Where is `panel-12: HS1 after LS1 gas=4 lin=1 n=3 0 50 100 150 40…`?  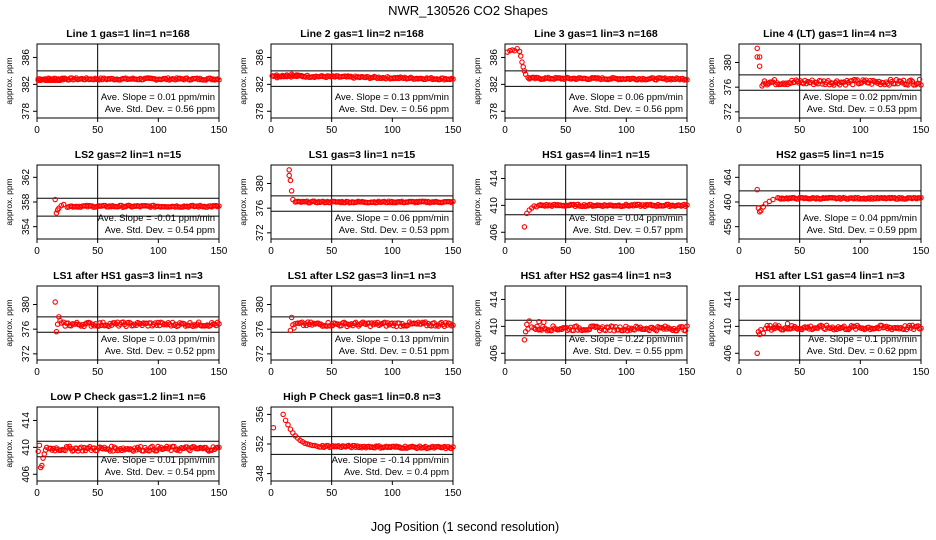 panel-12: HS1 after LS1 gas=4 lin=1 n=3 0 50 100 150 40… is located at coordinates (818, 324).